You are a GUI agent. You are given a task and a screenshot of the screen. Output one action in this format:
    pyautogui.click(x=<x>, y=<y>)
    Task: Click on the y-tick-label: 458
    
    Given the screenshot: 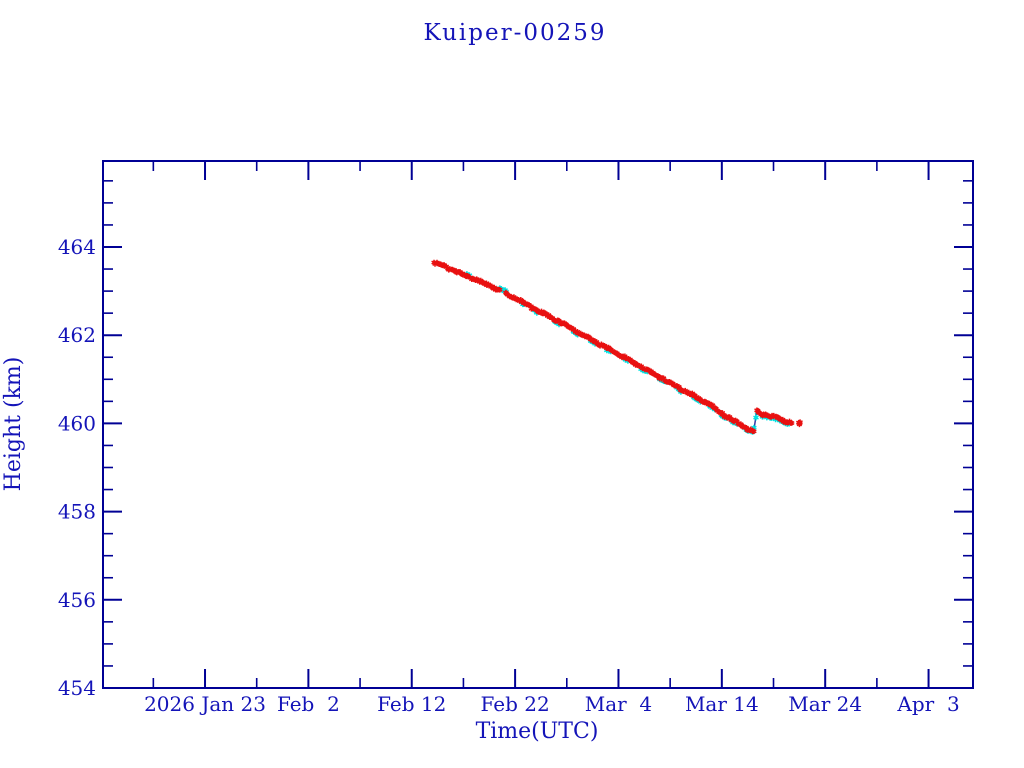 What is the action you would take?
    pyautogui.click(x=77, y=512)
    